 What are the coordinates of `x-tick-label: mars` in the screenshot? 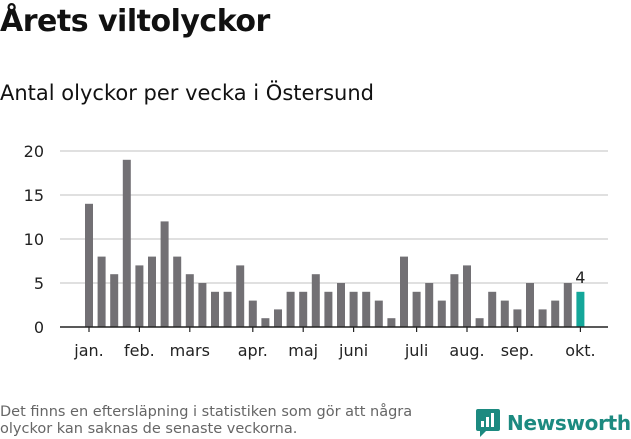 It's located at (190, 350).